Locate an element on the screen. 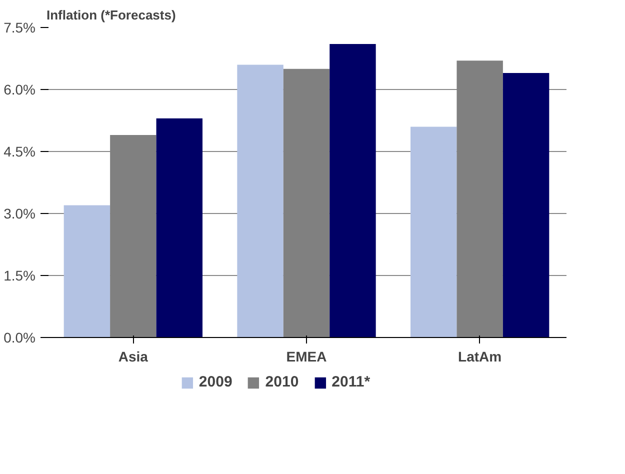 This screenshot has width=625, height=474. y-tick-label: 3.0% is located at coordinates (20, 214).